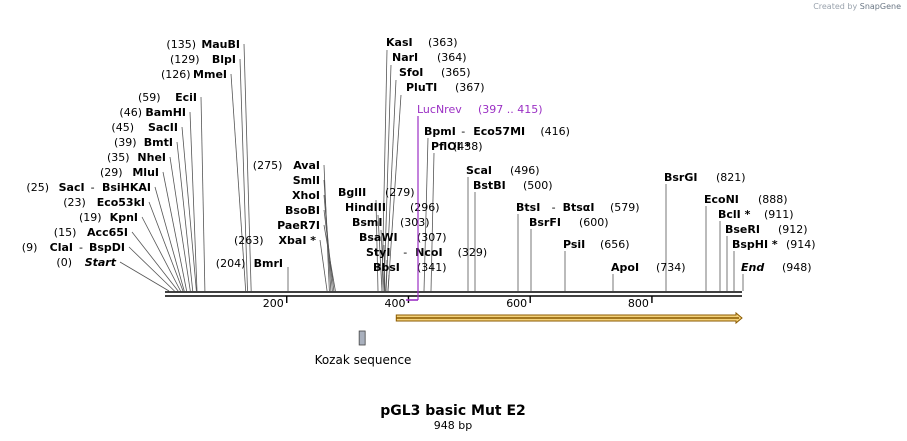 This screenshot has height=441, width=907. I want to click on enzyme-label: BclI *, so click(734, 214).